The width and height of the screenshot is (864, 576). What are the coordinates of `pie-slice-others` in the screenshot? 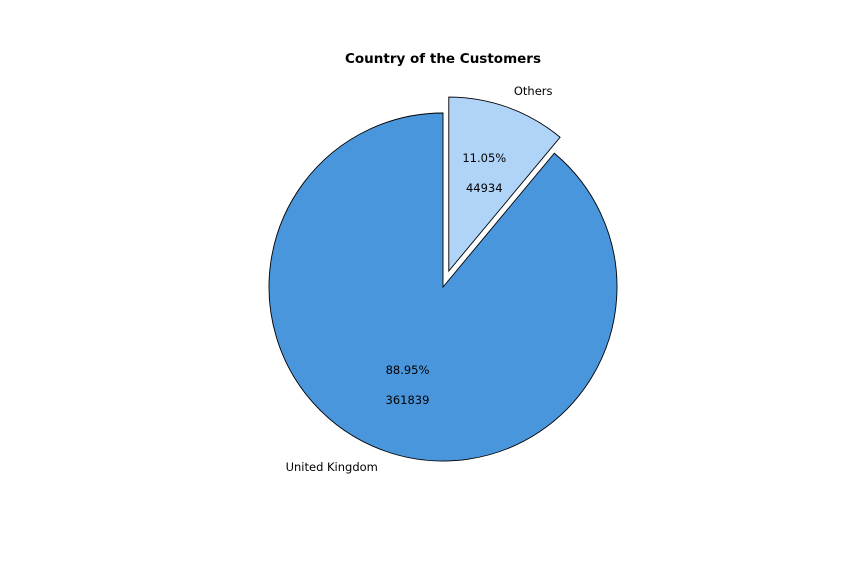 It's located at (504, 184).